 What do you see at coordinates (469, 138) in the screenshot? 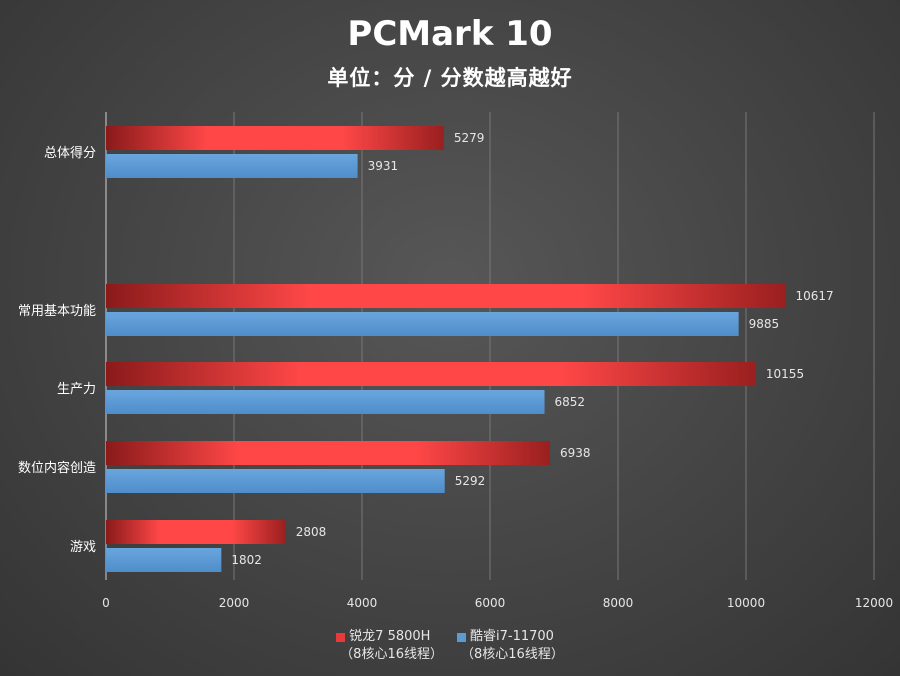
I see `bar-value-label: 5279` at bounding box center [469, 138].